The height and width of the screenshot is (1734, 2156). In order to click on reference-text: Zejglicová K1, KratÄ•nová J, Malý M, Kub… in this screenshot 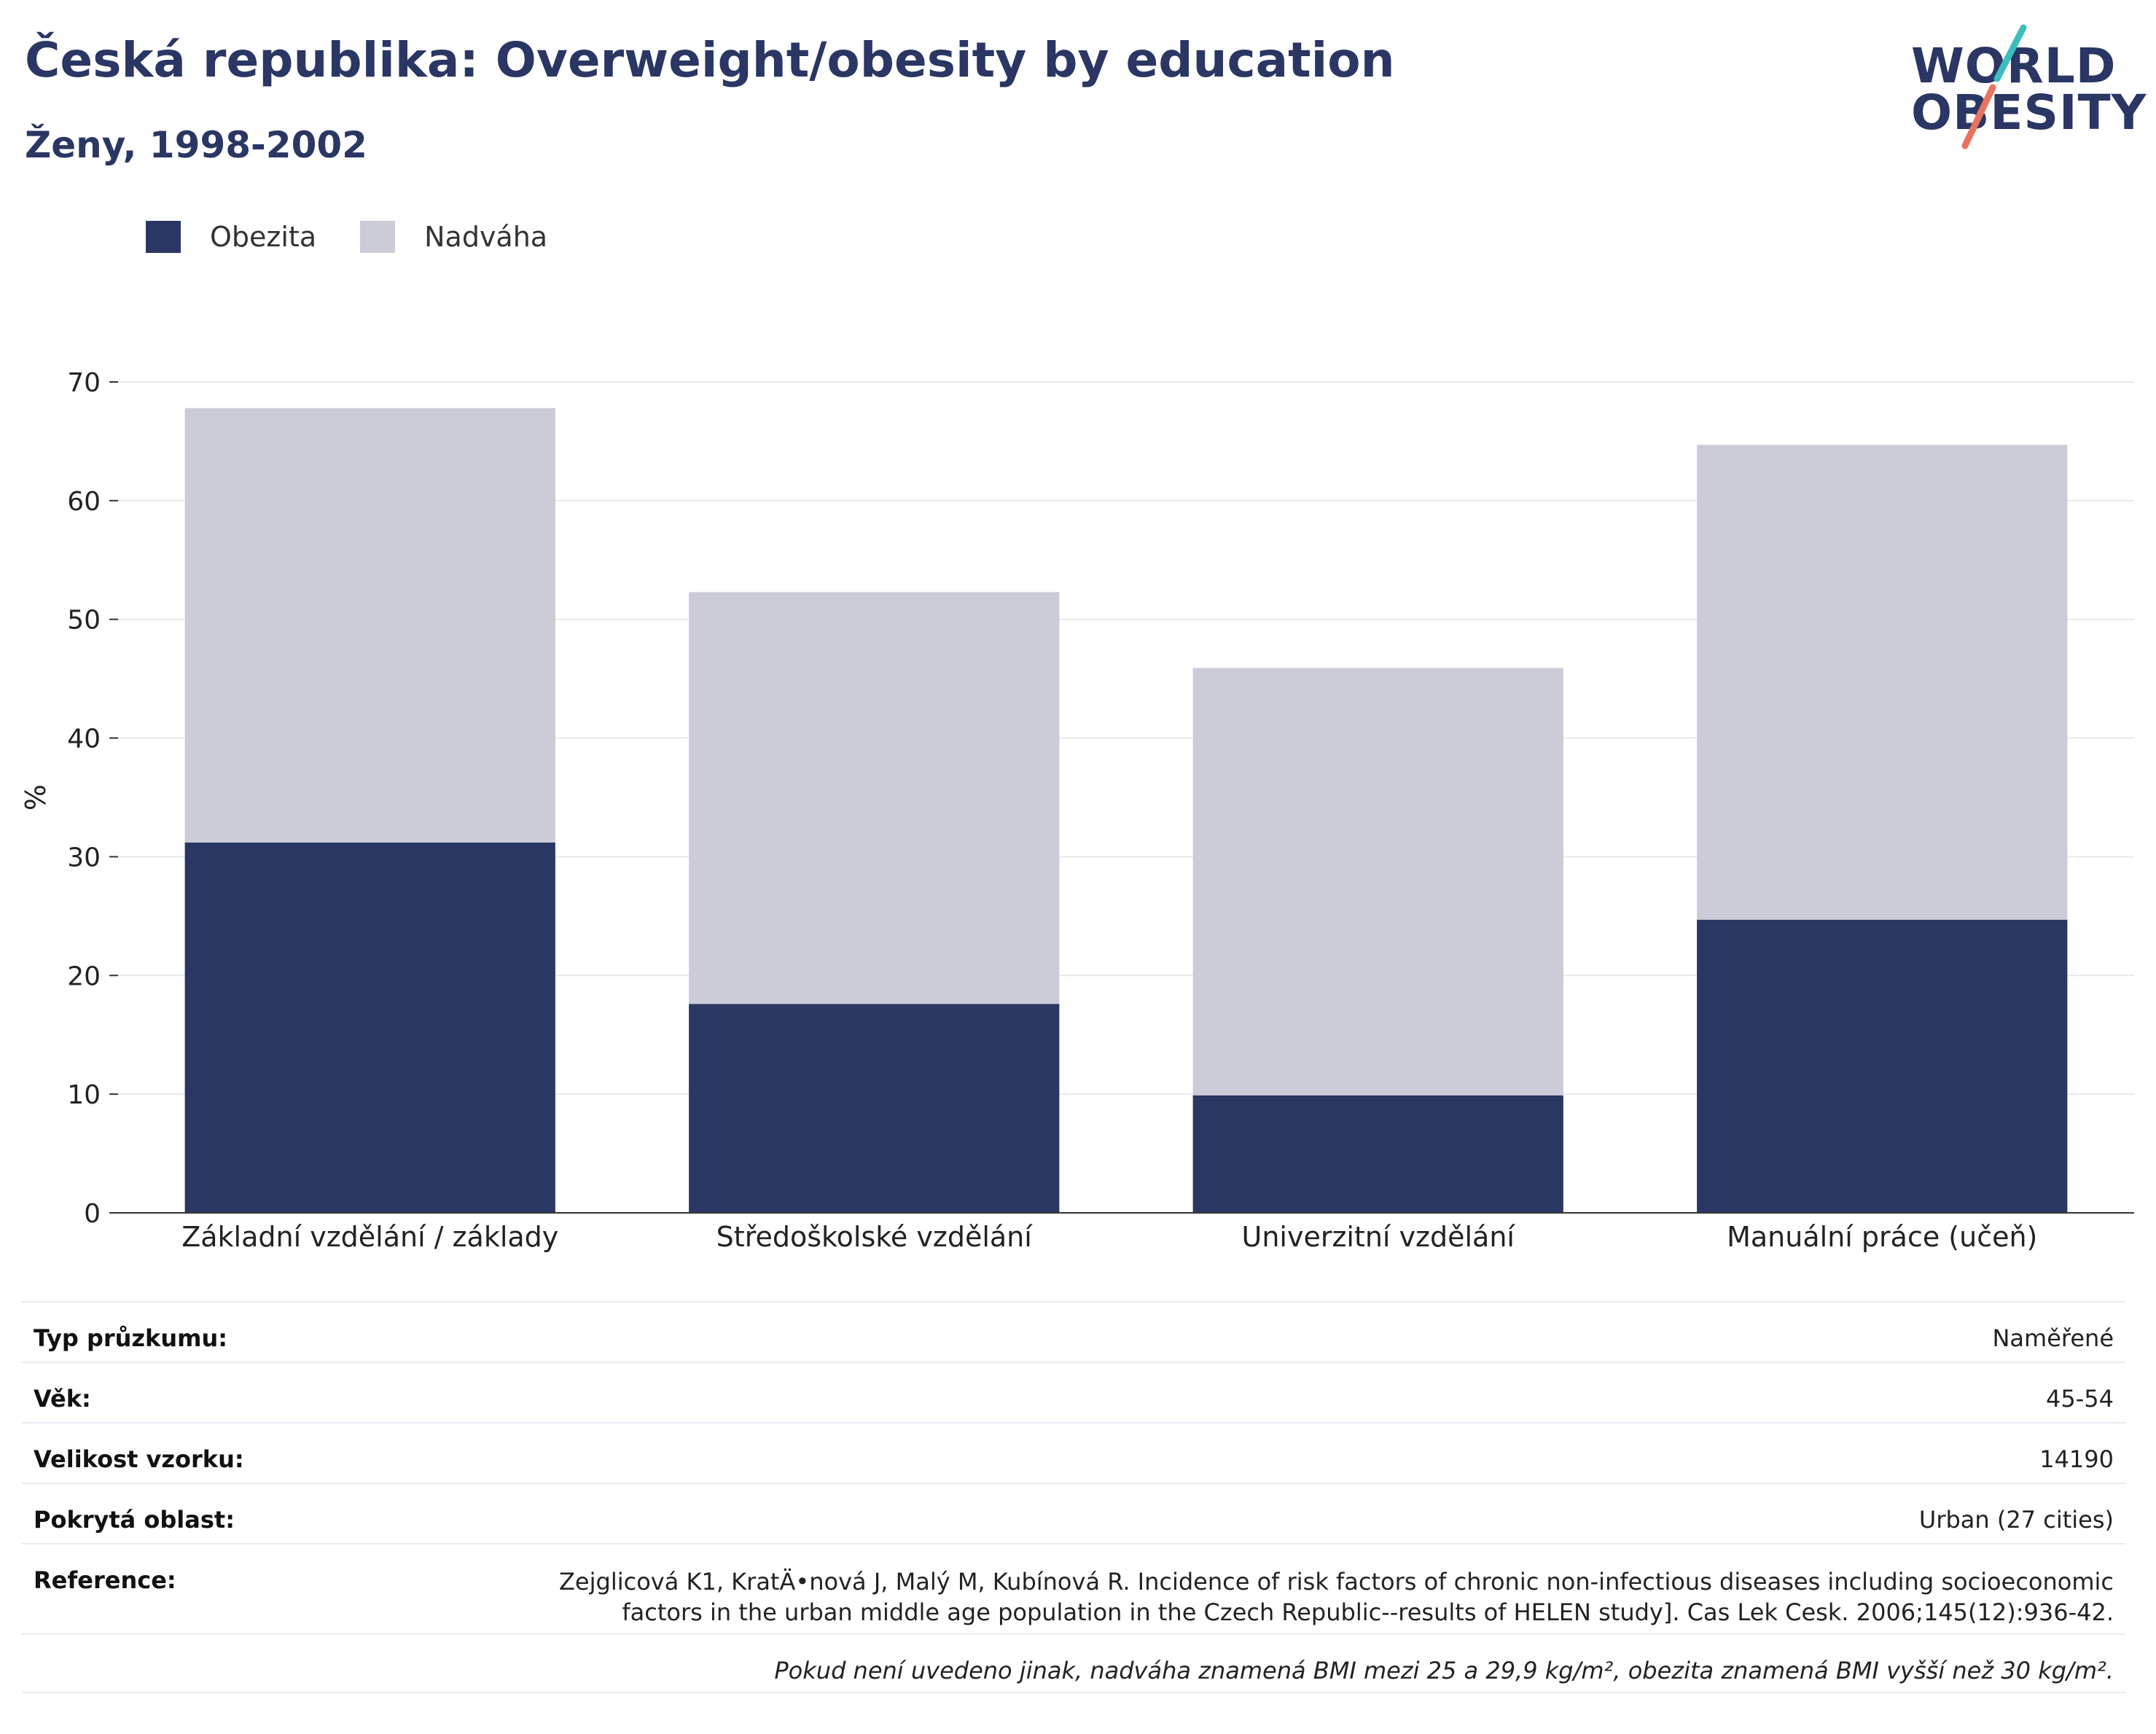, I will do `click(1337, 1586)`.